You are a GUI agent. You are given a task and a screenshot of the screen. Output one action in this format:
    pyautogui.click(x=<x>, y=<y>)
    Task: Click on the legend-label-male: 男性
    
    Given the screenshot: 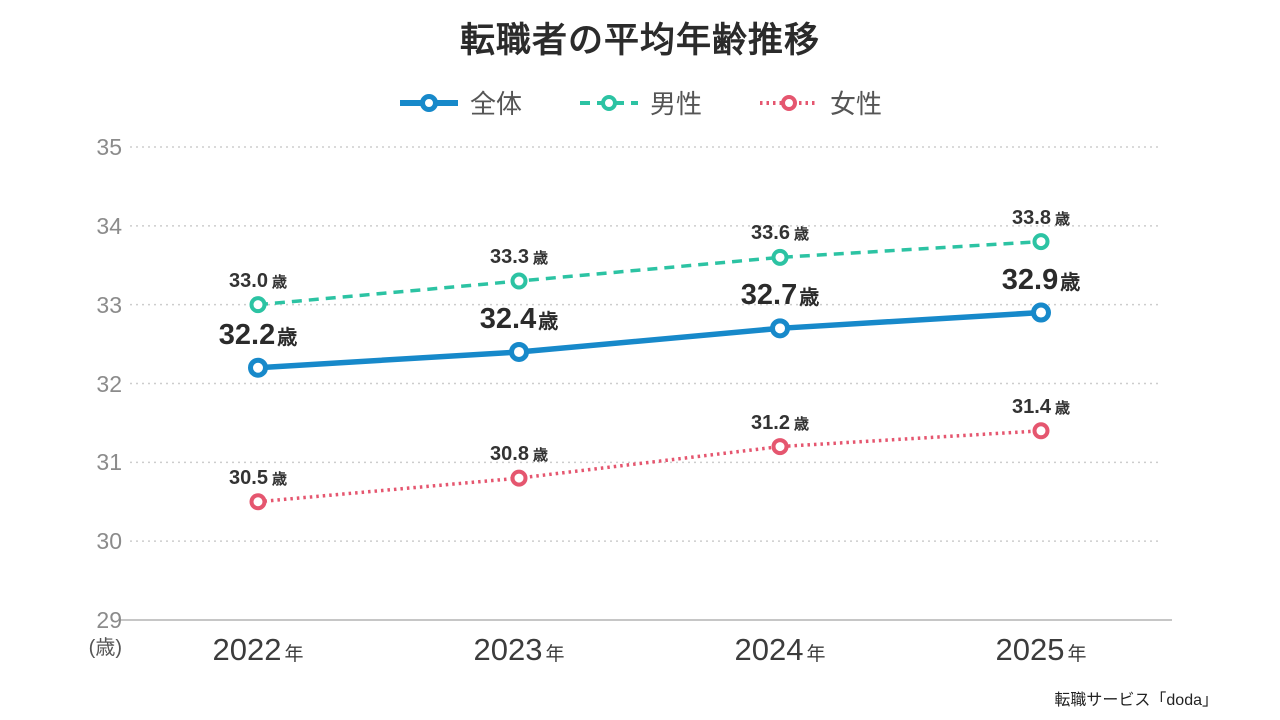 What is the action you would take?
    pyautogui.click(x=675, y=104)
    